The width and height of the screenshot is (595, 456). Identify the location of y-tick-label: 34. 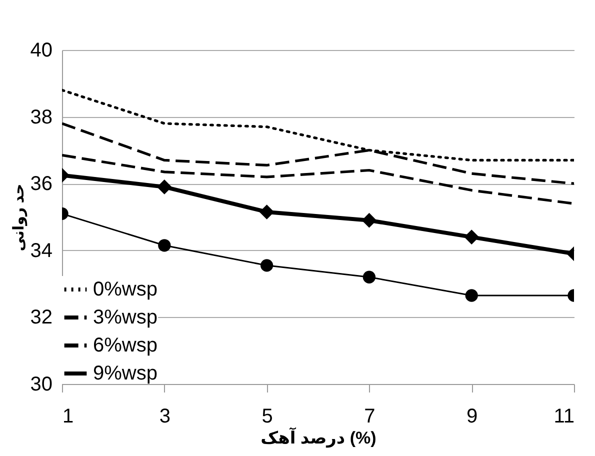
(41, 251).